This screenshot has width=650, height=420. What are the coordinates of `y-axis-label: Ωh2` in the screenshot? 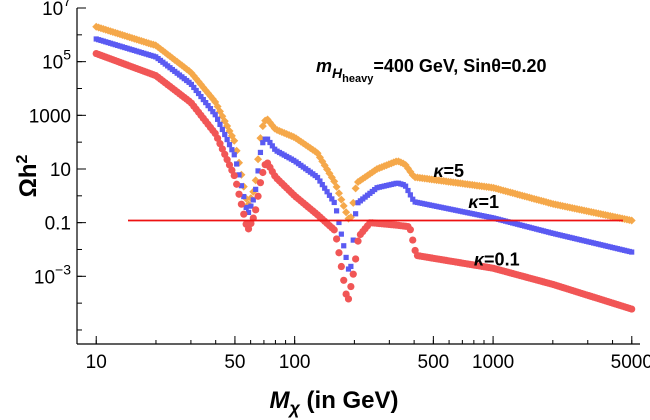 It's located at (28, 176).